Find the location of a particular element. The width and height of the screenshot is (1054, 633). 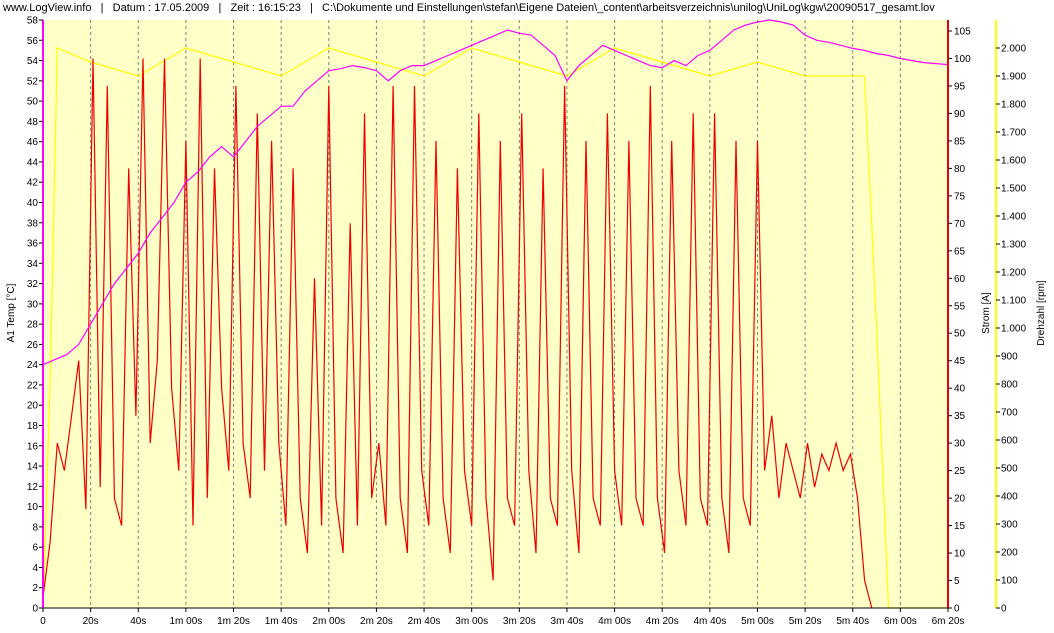

strom-axis-tick-label: 65 is located at coordinates (960, 251).